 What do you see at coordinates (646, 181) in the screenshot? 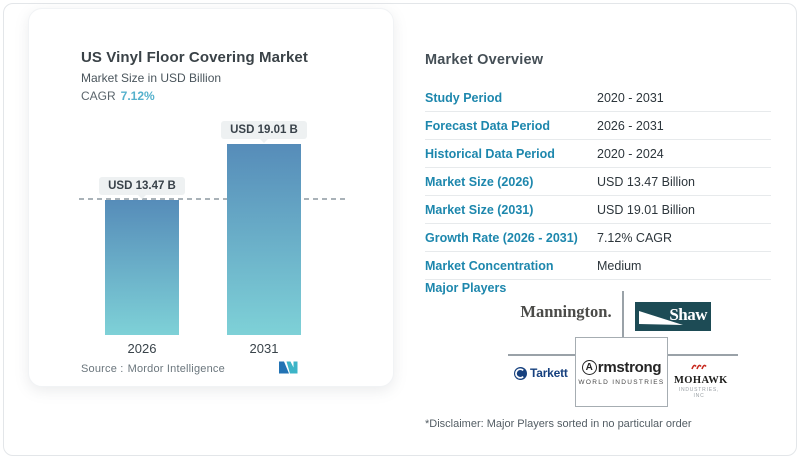
I see `row-value: USD 13.47 Billion` at bounding box center [646, 181].